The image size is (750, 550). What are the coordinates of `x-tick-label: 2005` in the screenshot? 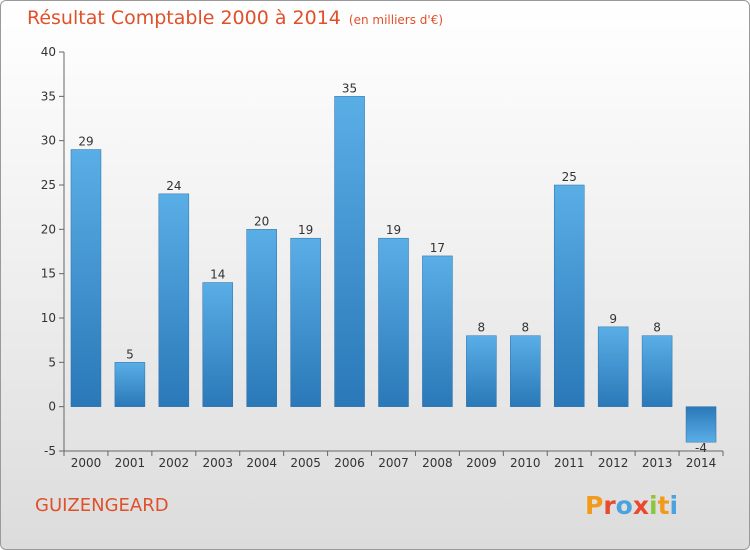 It's located at (305, 463).